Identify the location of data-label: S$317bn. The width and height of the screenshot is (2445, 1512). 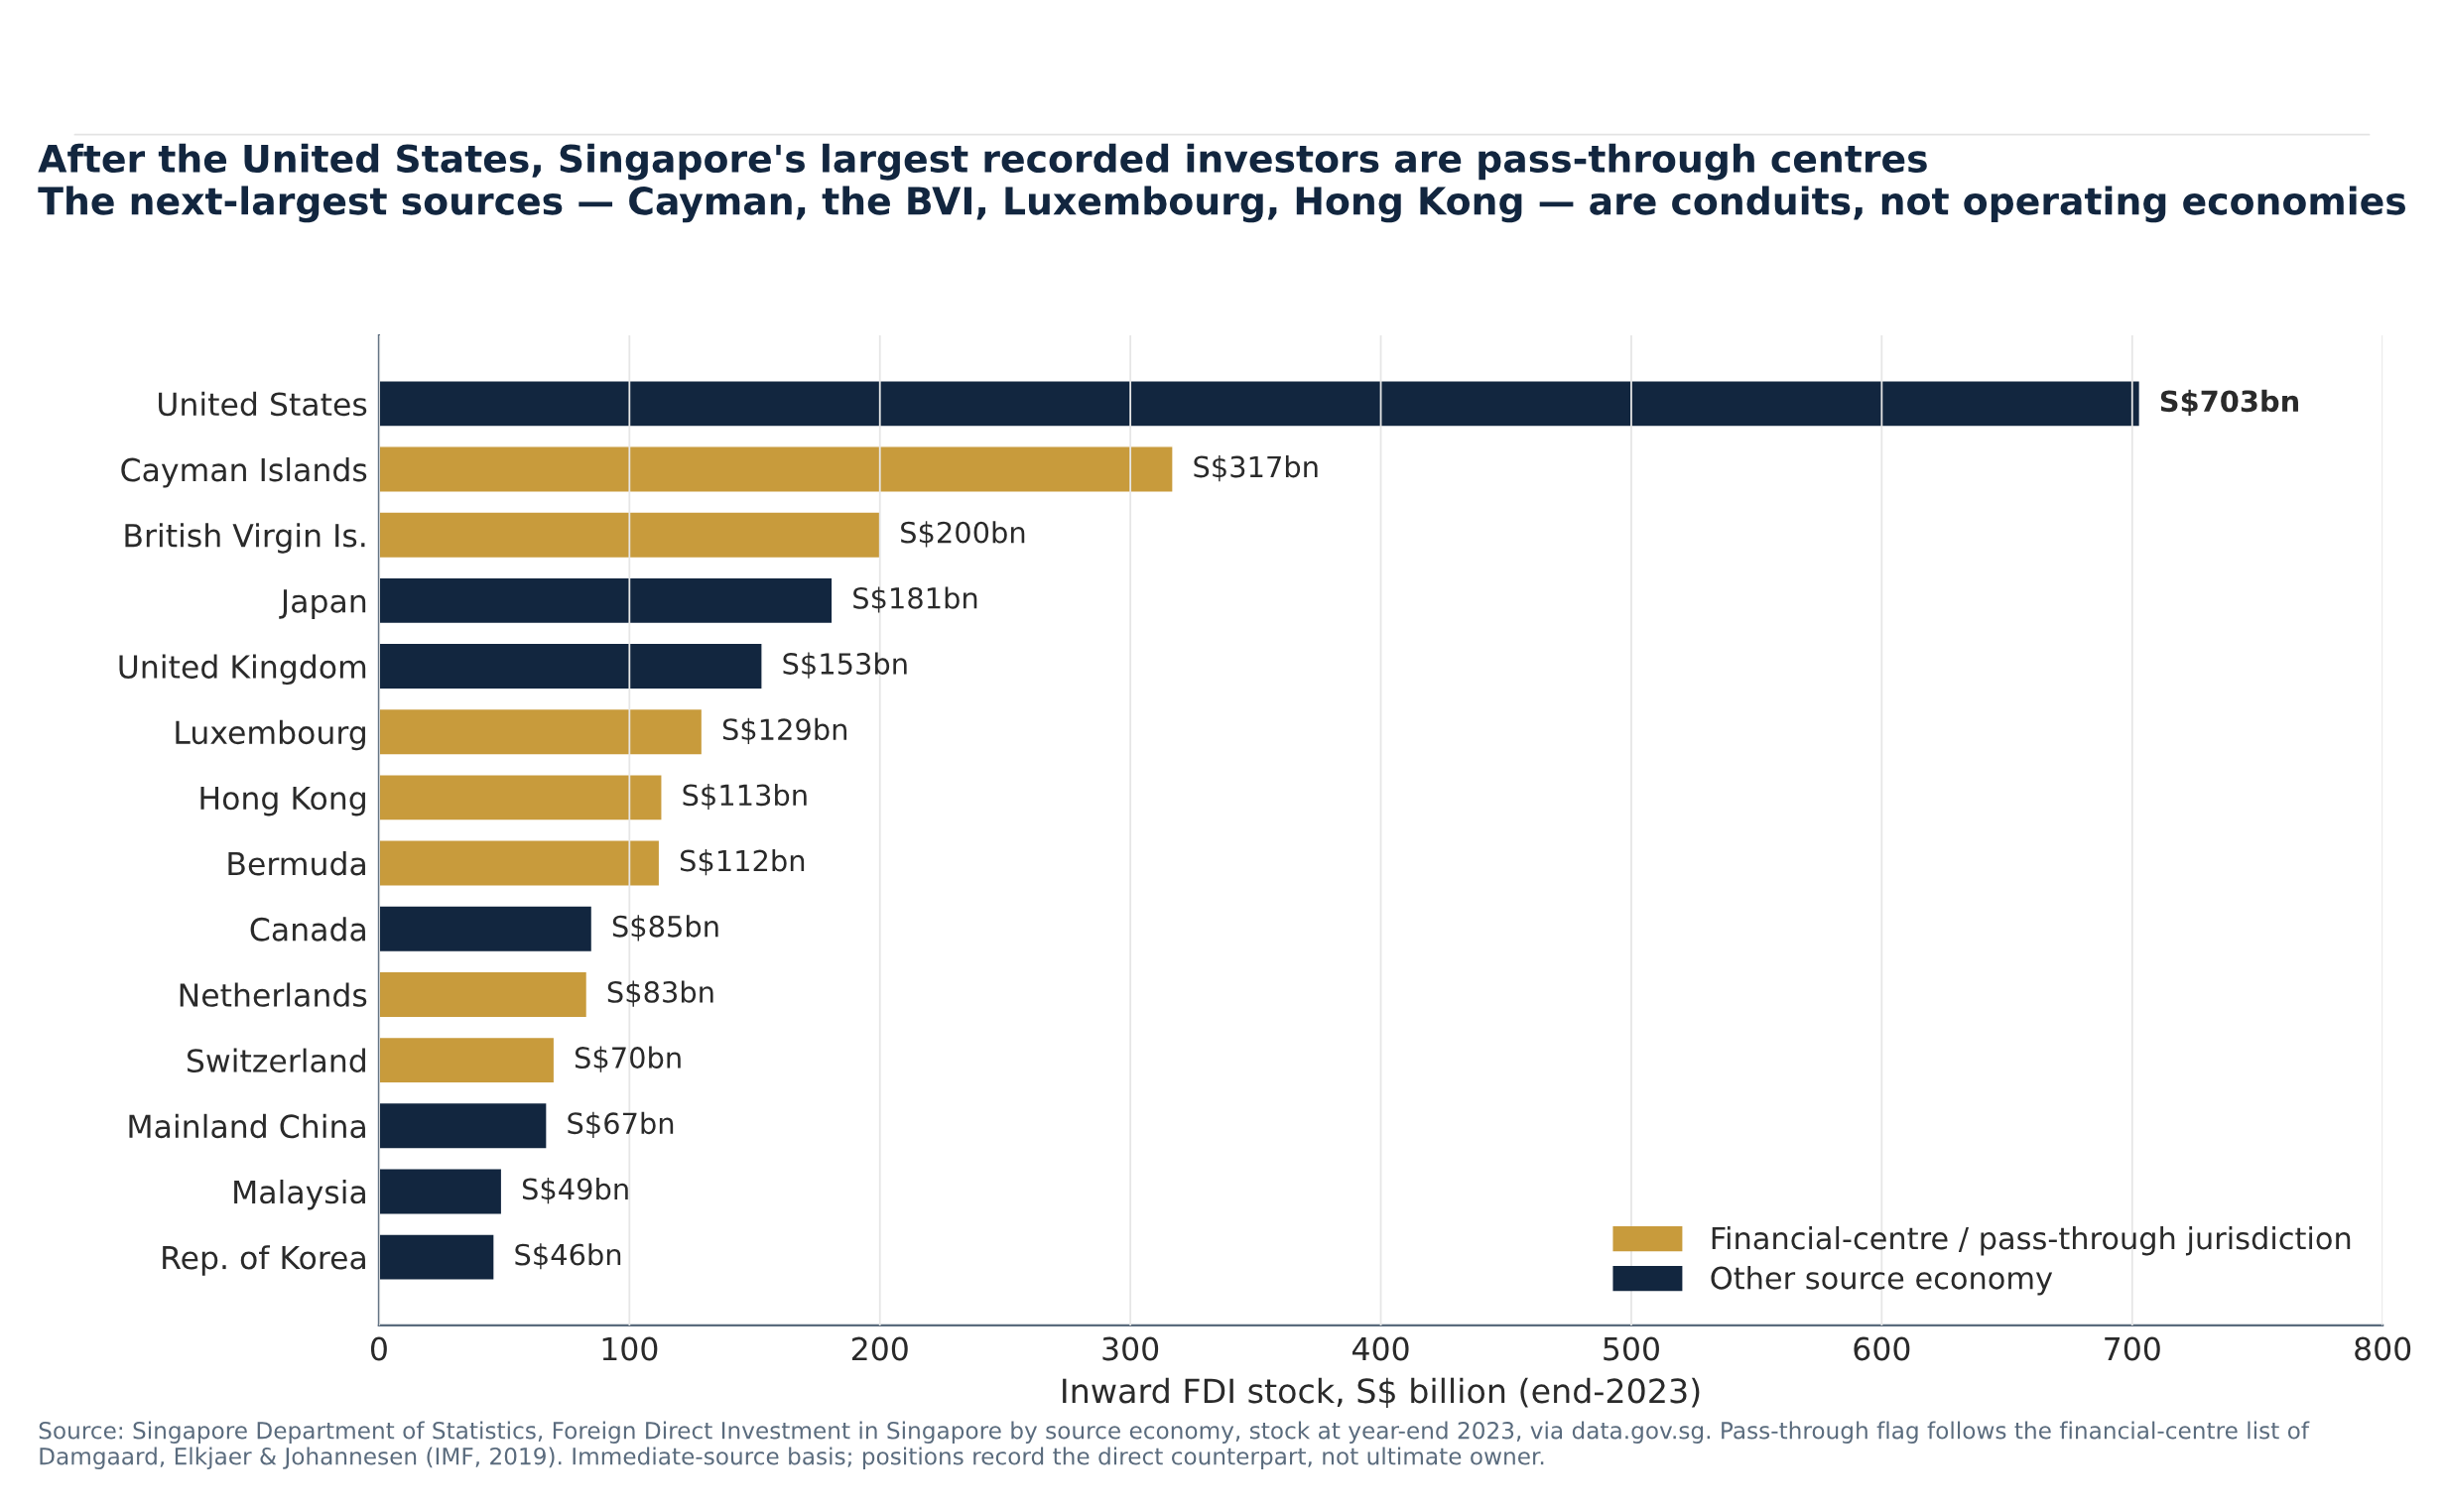
(1256, 468).